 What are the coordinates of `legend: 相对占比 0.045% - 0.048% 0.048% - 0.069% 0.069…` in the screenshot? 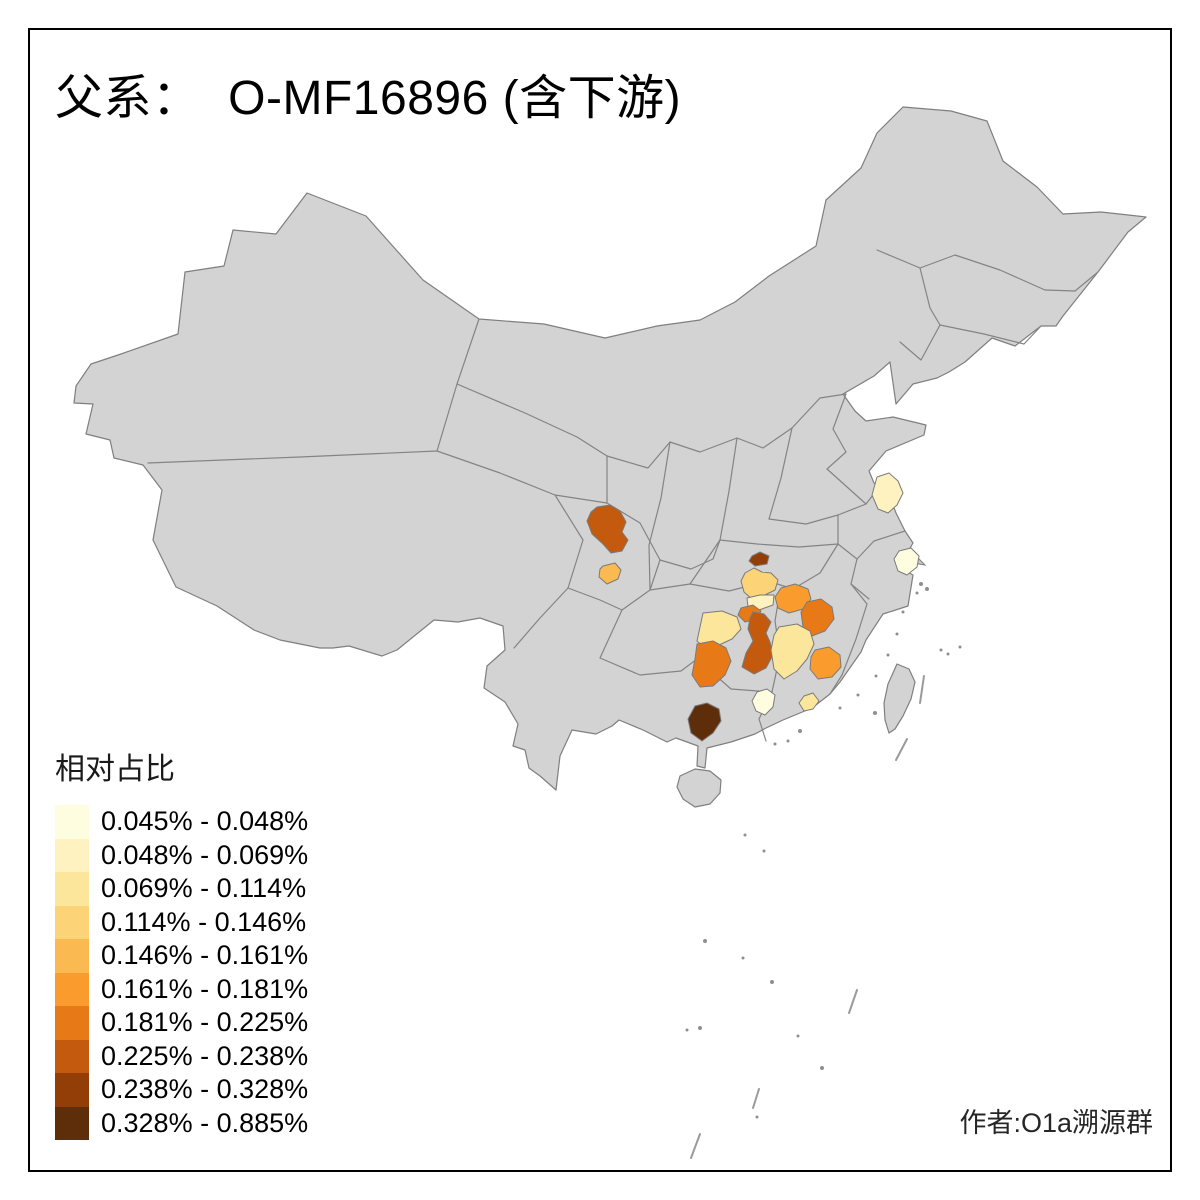 It's located at (181, 942).